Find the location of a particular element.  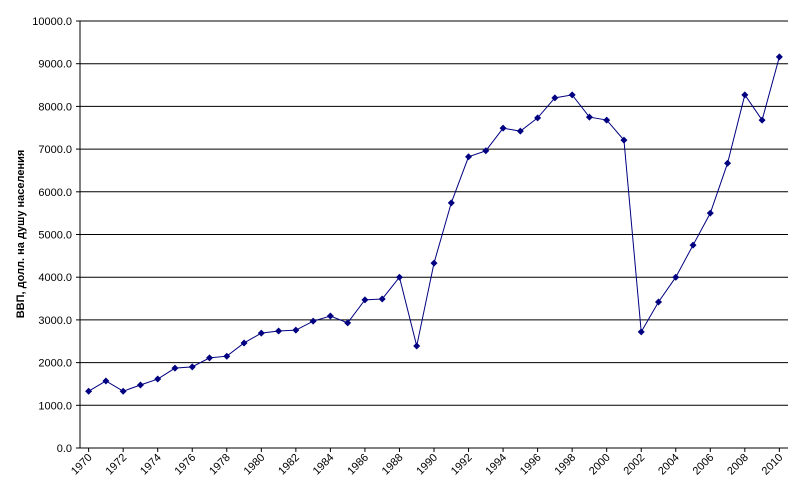

x-tick-label: 2008 is located at coordinates (738, 465).